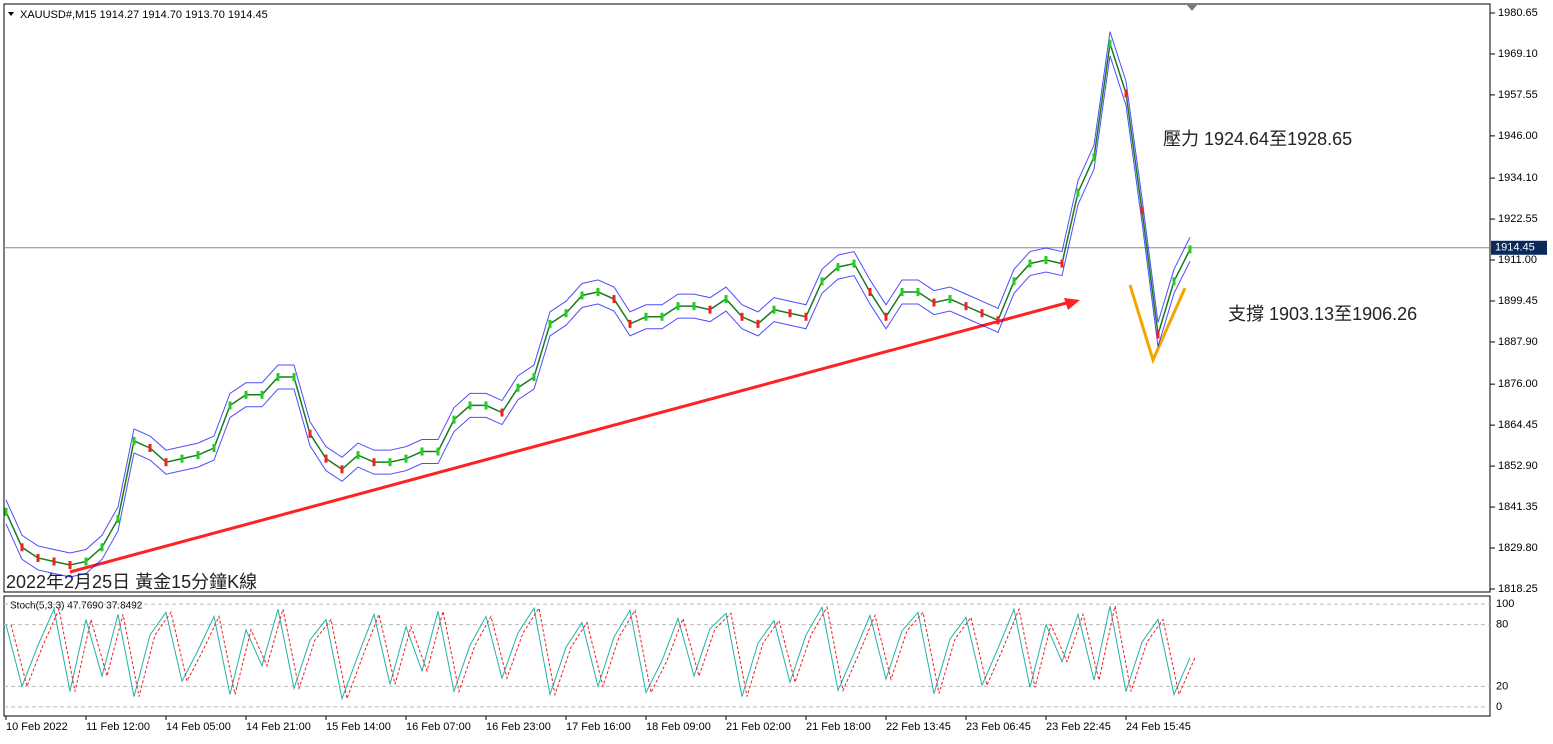 This screenshot has height=744, width=1553. I want to click on trend-arrow, so click(1072, 304).